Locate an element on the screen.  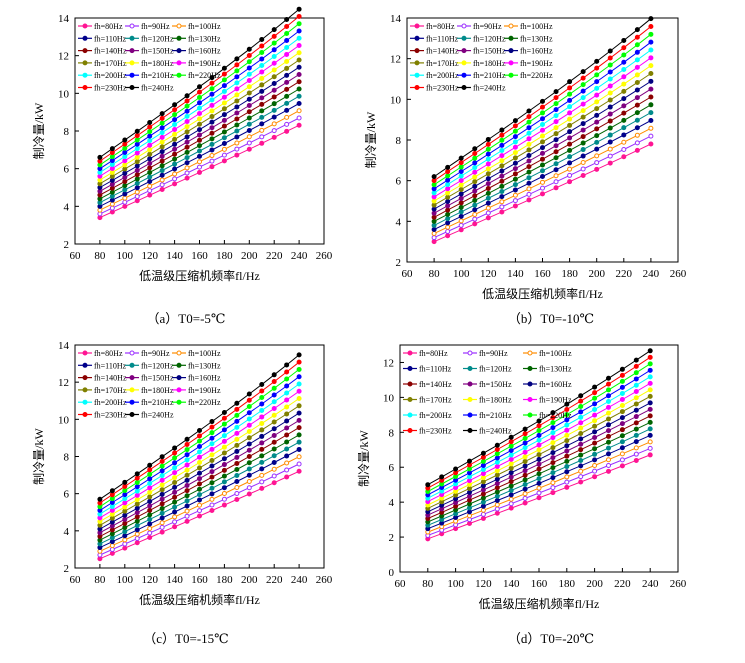
x-tick-label: 220 is located at coordinates (274, 256).